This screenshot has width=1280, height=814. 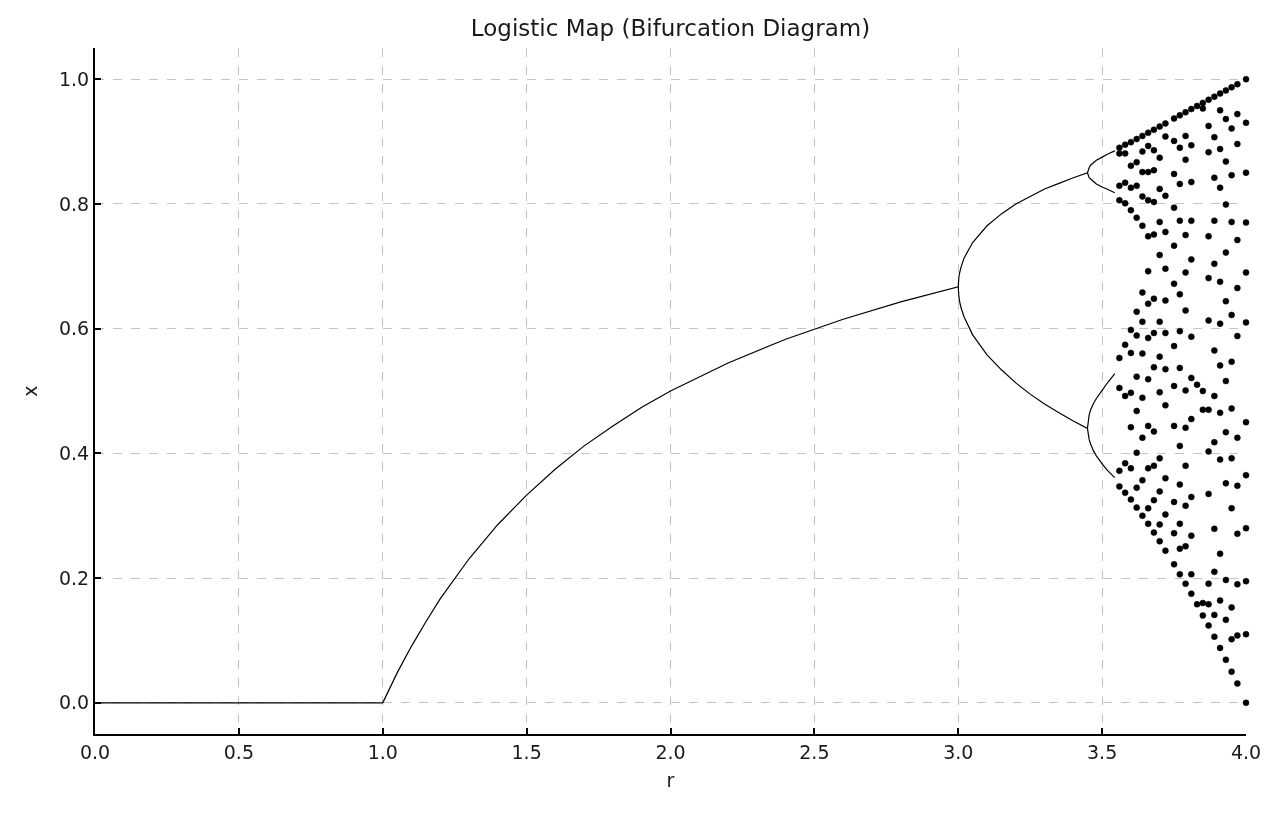 What do you see at coordinates (670, 751) in the screenshot?
I see `x-tick-label: 2.0` at bounding box center [670, 751].